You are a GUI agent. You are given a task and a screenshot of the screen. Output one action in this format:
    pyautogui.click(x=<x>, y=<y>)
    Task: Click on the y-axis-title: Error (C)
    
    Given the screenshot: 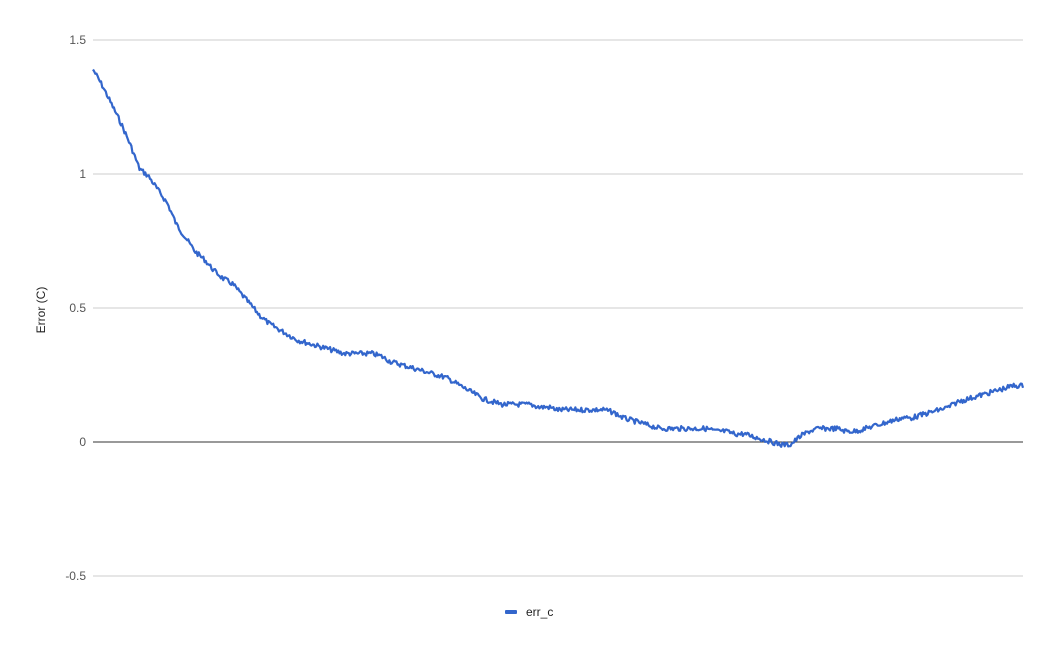 What is the action you would take?
    pyautogui.click(x=41, y=310)
    